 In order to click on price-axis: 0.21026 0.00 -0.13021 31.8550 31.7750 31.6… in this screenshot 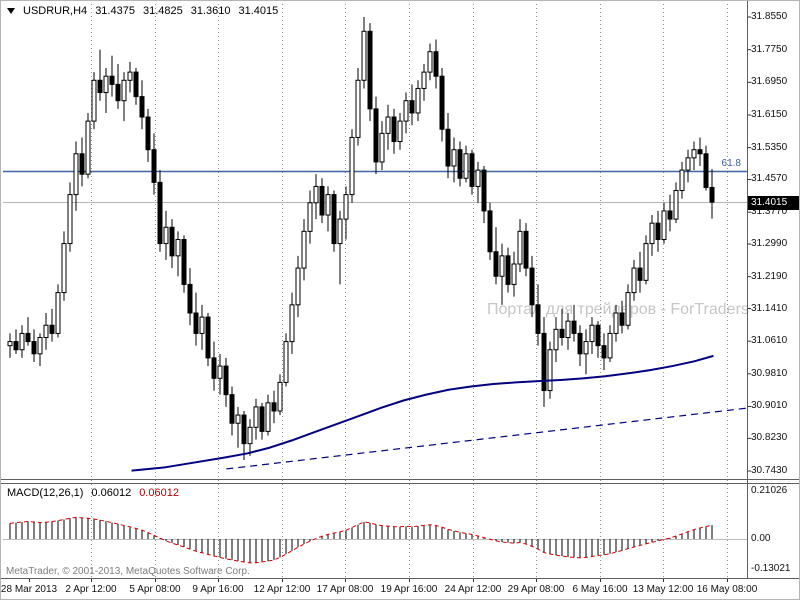, I will do `click(773, 290)`.